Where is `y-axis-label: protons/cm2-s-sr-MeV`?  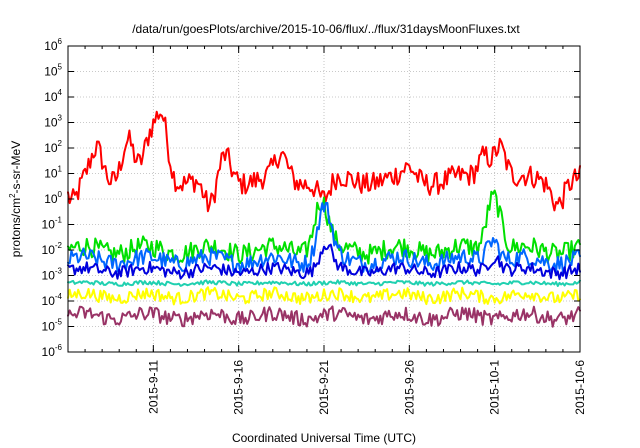 y-axis-label: protons/cm2-s-sr-MeV is located at coordinates (15, 199).